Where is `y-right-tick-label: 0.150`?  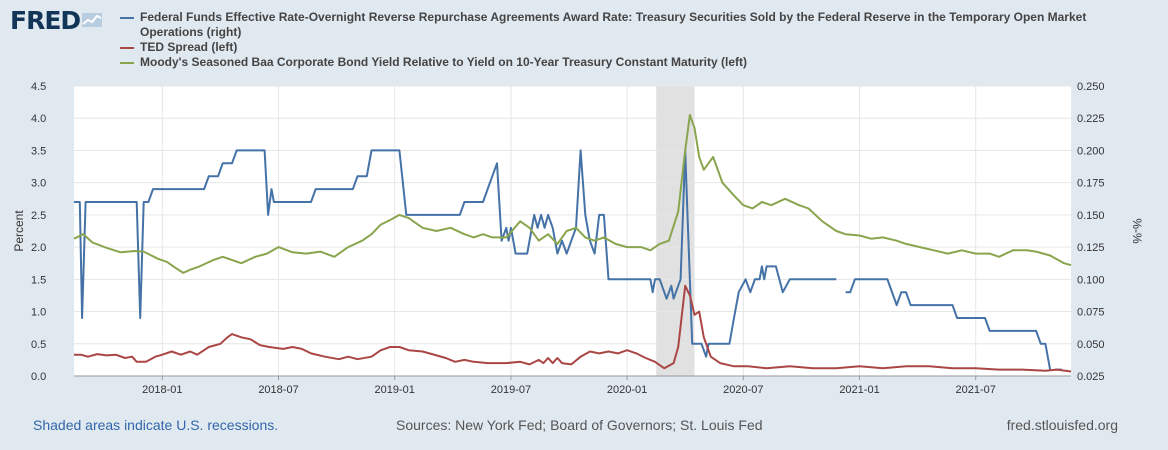
y-right-tick-label: 0.150 is located at coordinates (1091, 216).